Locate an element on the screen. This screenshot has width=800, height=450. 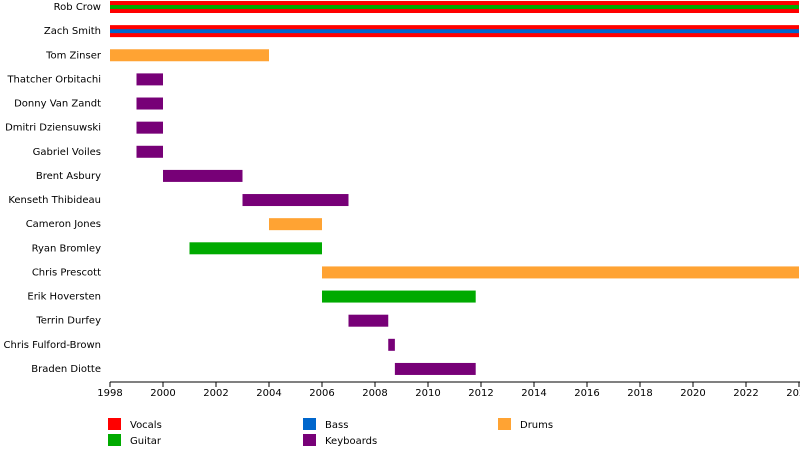
x-tick-label: 2014 is located at coordinates (533, 393).